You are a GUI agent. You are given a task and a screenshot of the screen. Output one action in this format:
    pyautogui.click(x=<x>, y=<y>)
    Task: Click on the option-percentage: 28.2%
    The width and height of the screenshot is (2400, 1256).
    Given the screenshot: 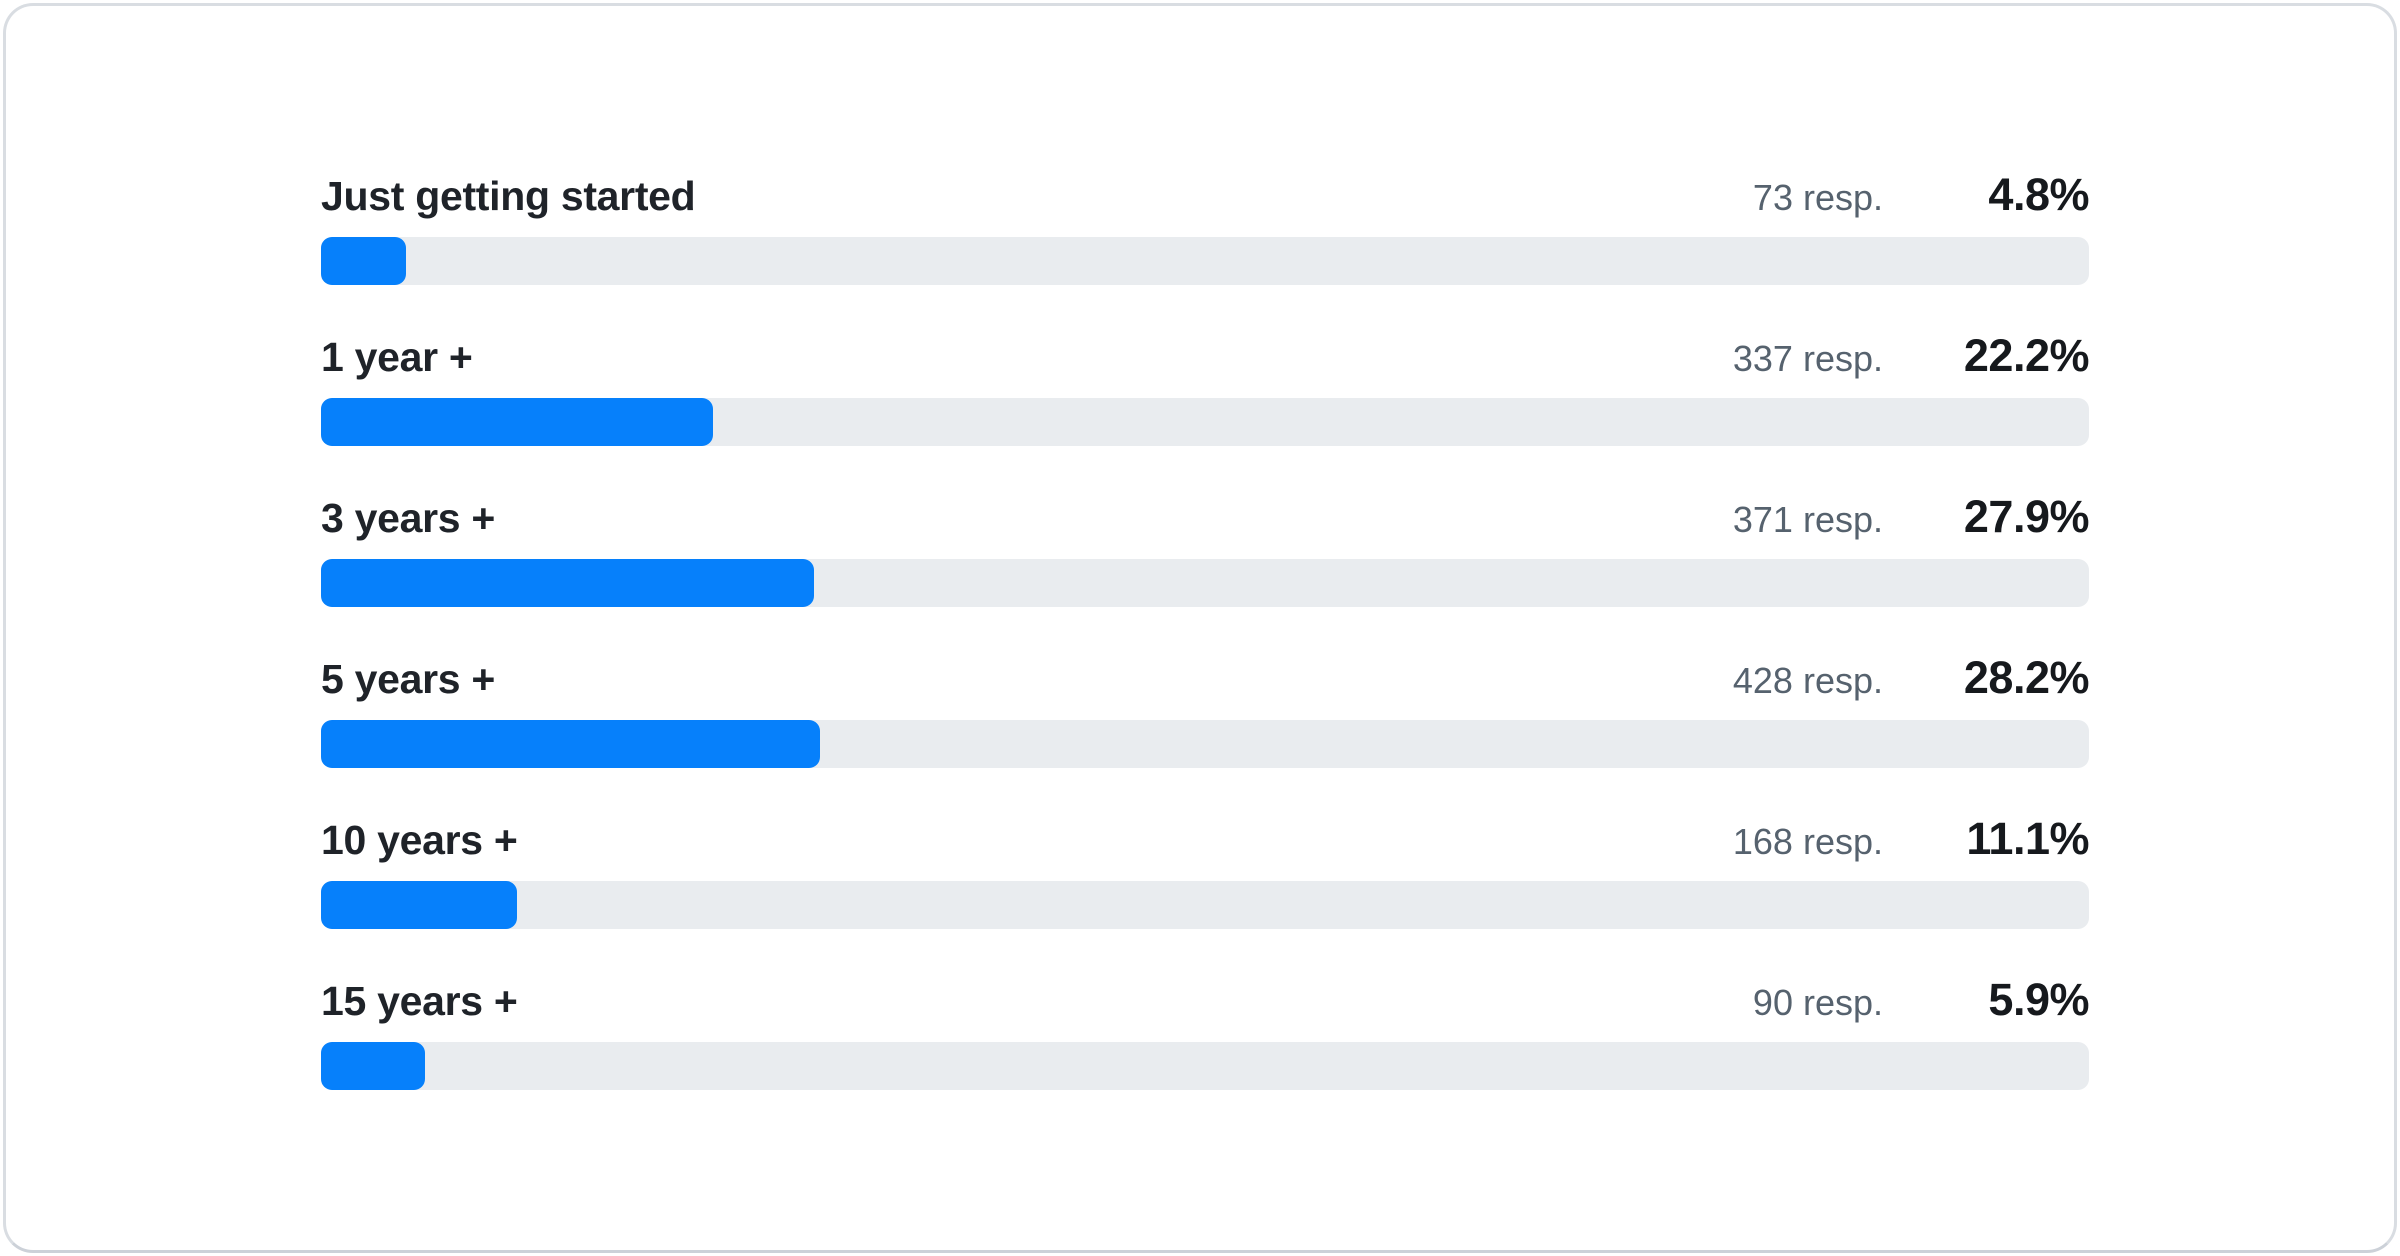 What is the action you would take?
    pyautogui.click(x=2026, y=677)
    